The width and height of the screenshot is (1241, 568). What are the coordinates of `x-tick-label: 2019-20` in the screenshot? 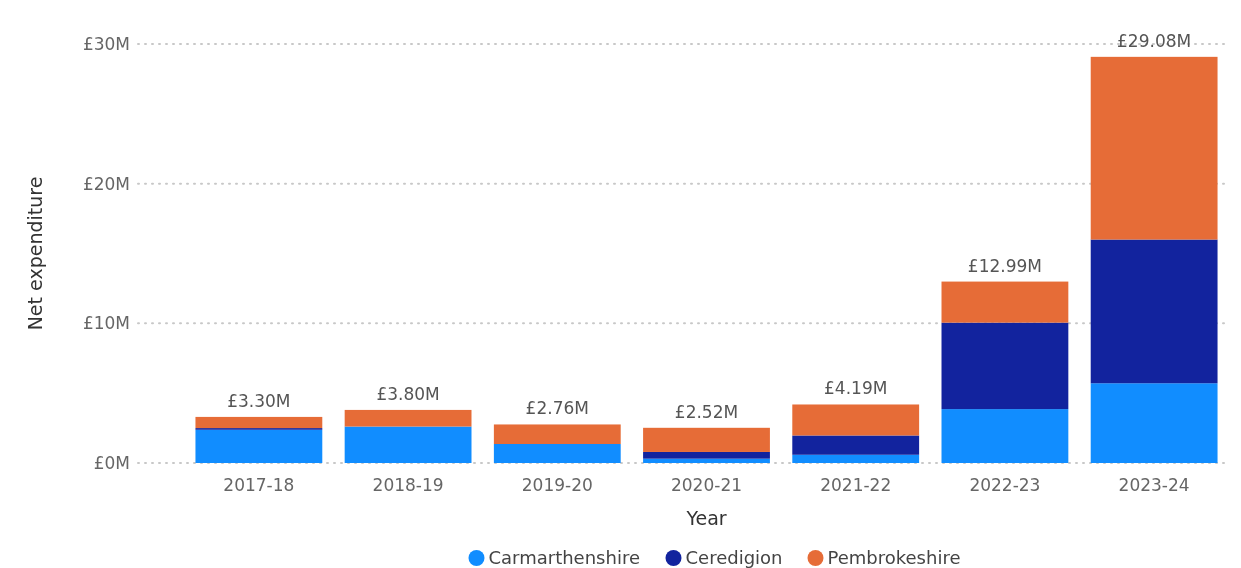 It's located at (557, 485).